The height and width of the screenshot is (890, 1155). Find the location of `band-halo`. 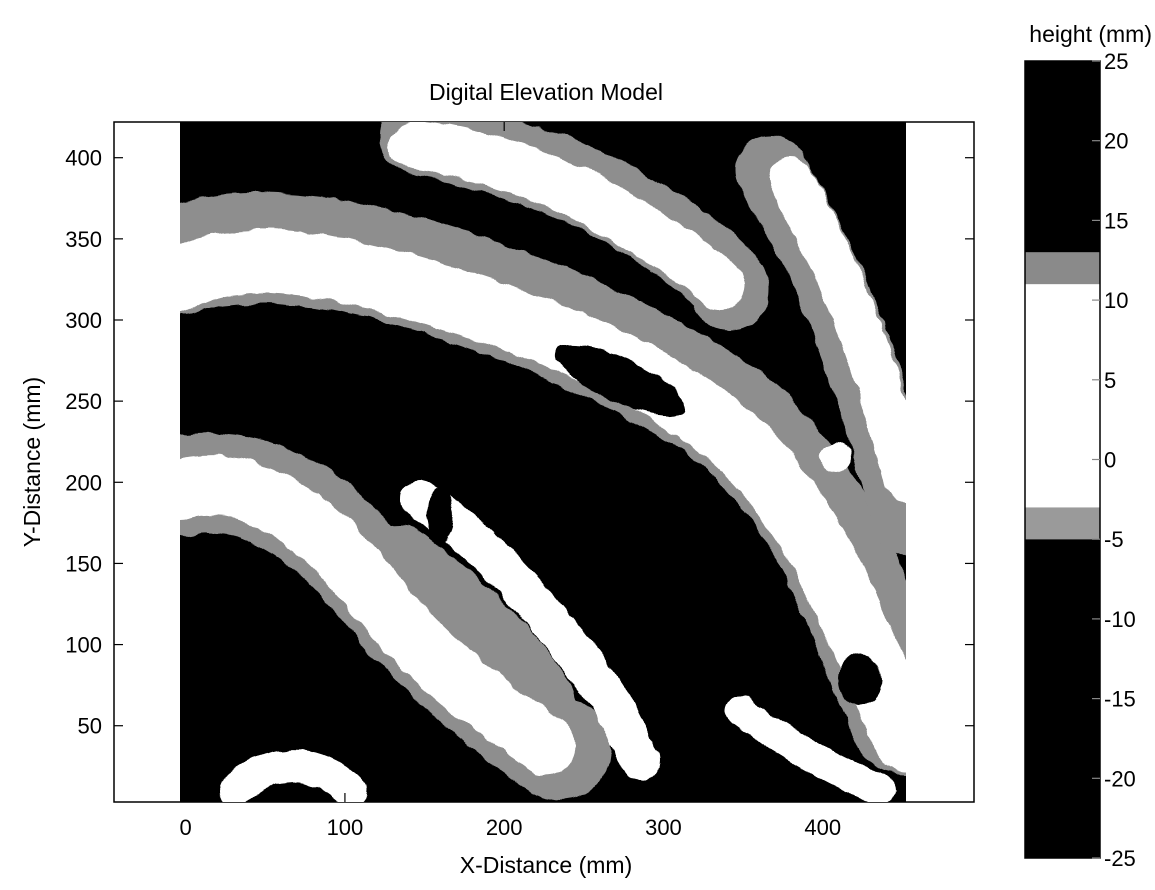

band-halo is located at coordinates (470, 630).